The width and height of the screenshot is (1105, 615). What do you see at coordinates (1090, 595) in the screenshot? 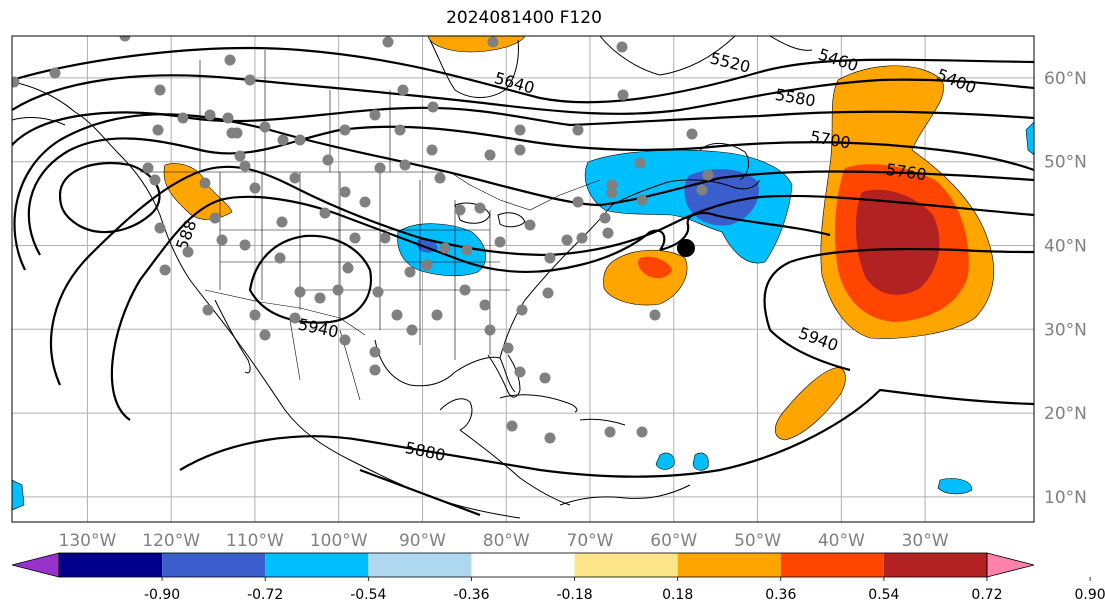
I see `colorbar-label: 0.90` at bounding box center [1090, 595].